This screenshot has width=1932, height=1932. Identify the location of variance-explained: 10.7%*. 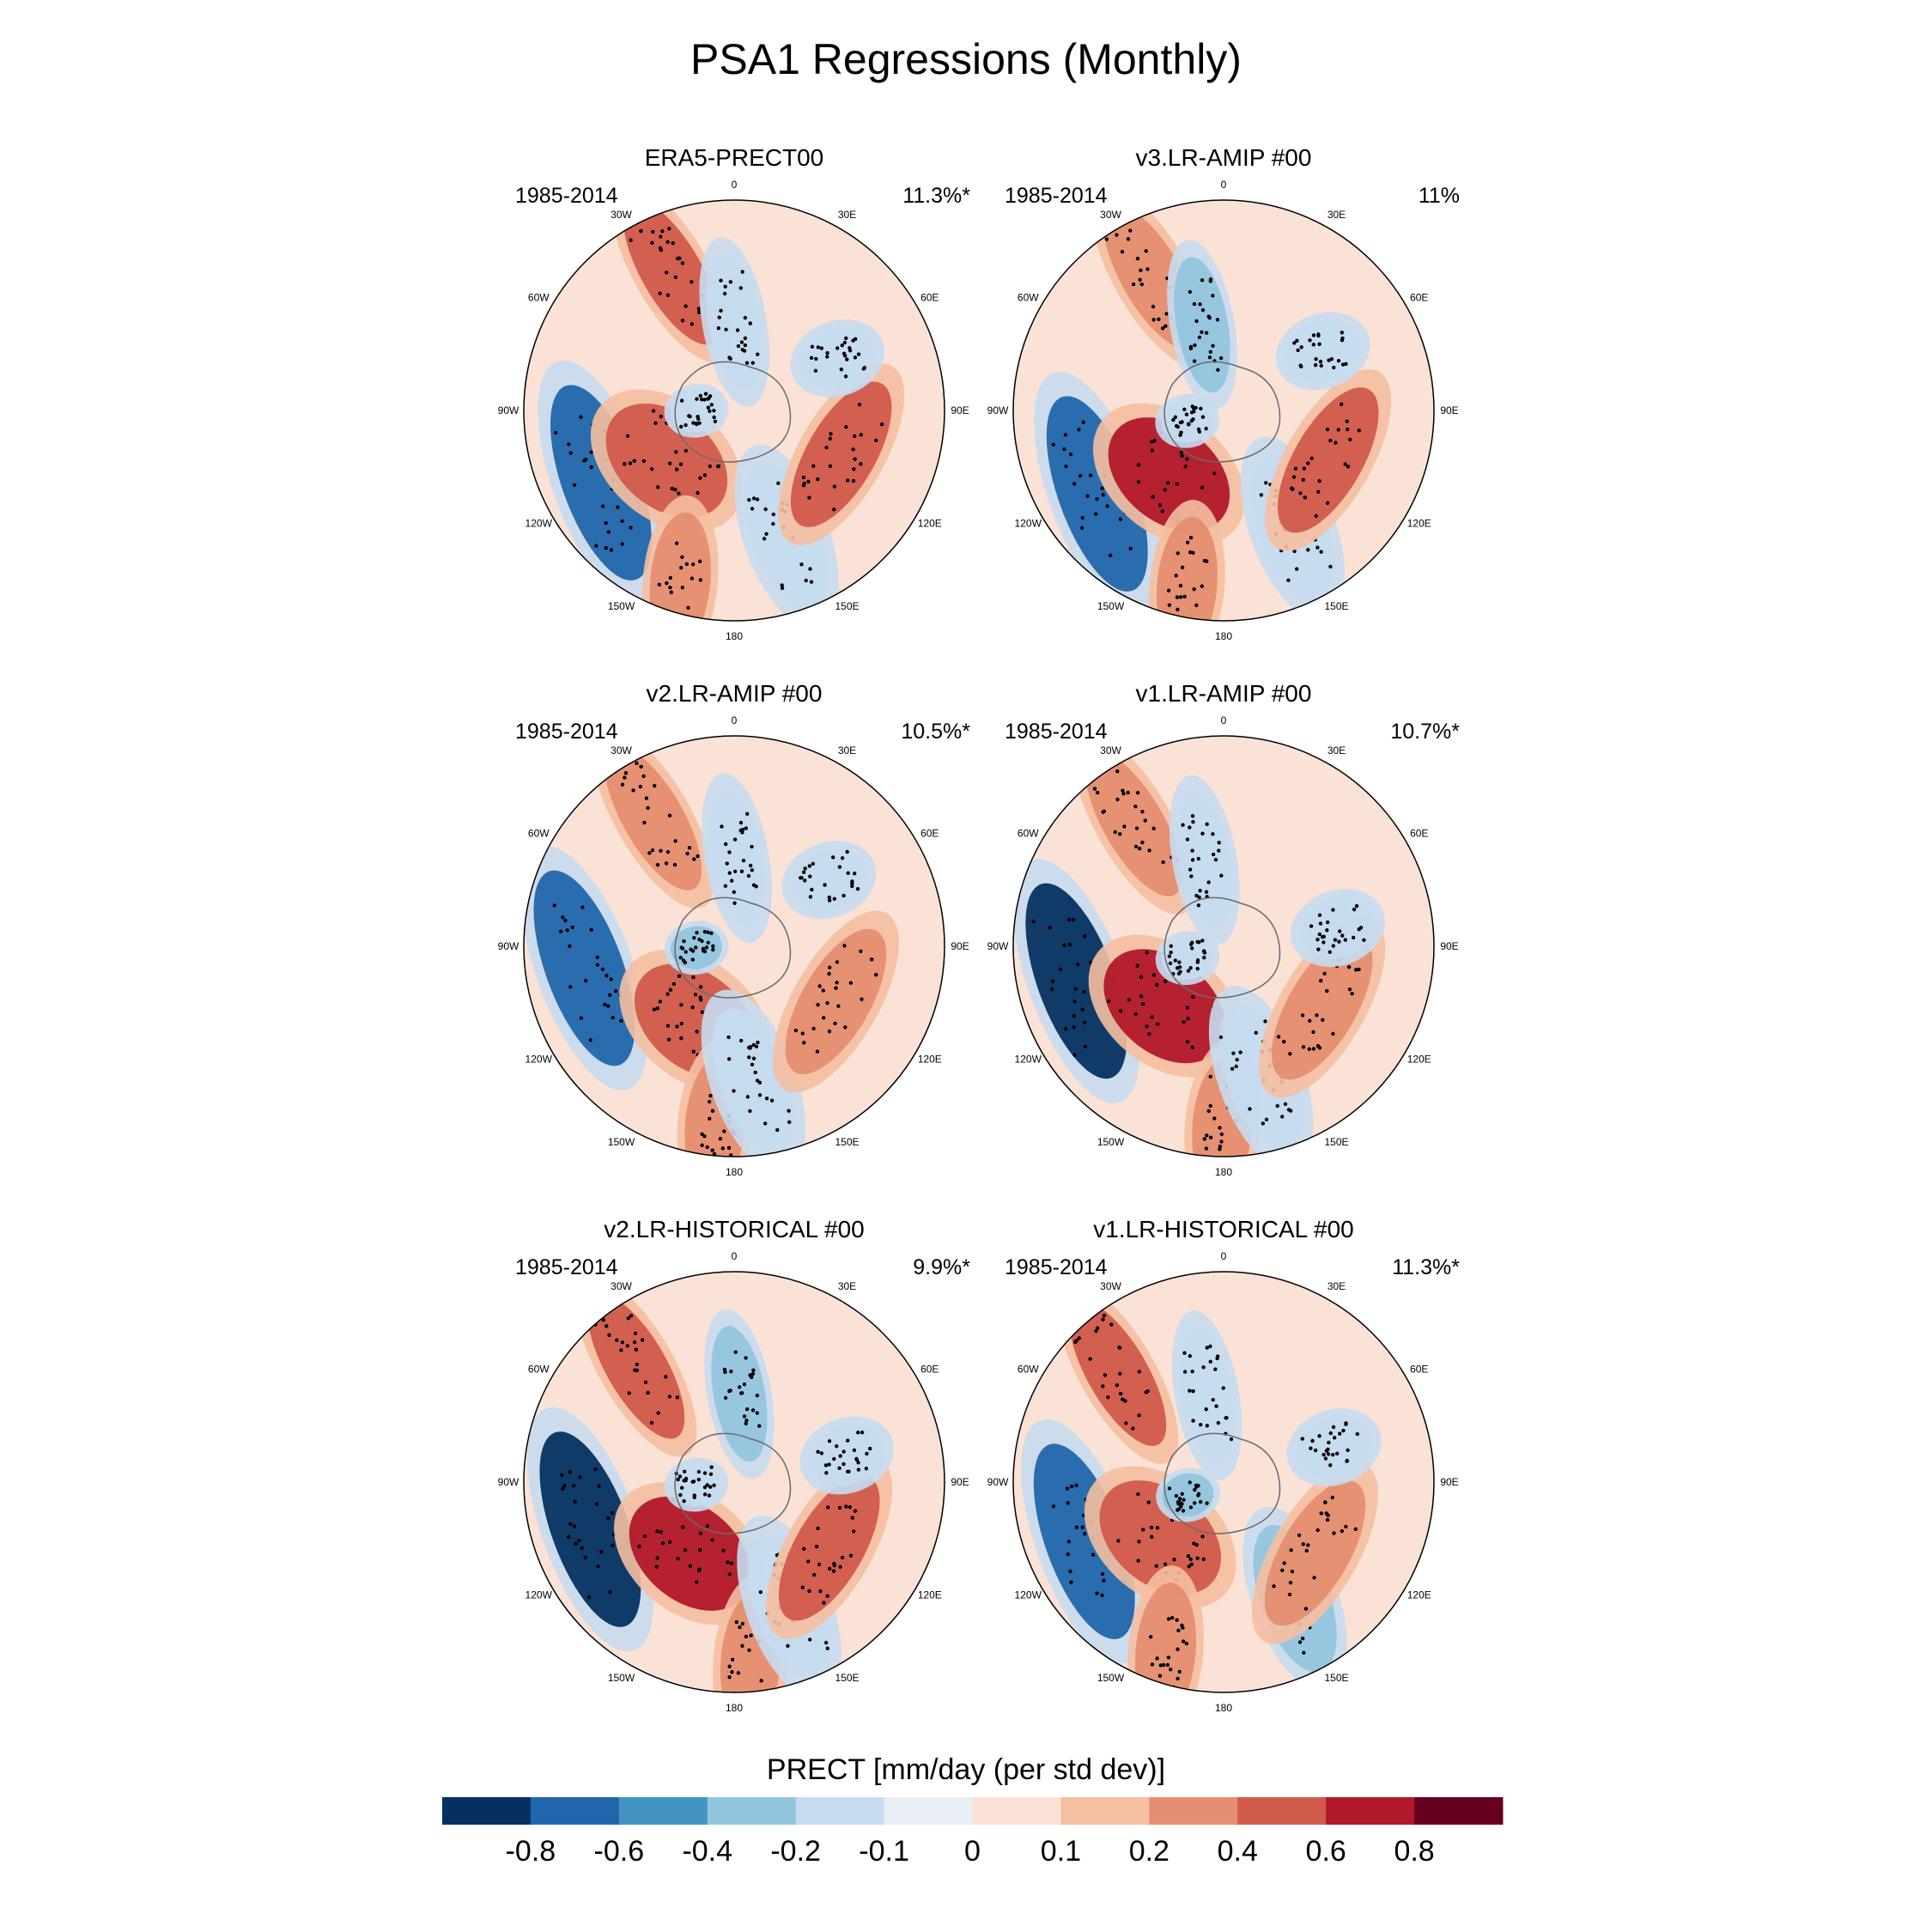
(1425, 732).